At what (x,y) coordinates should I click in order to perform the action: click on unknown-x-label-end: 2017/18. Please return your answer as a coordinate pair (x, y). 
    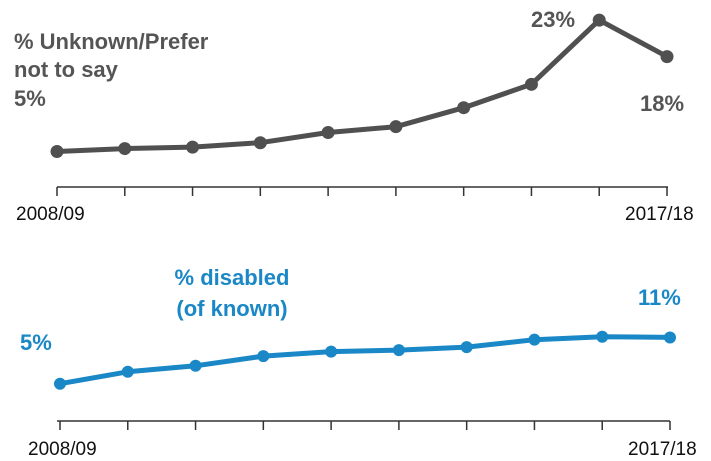
    Looking at the image, I should click on (659, 214).